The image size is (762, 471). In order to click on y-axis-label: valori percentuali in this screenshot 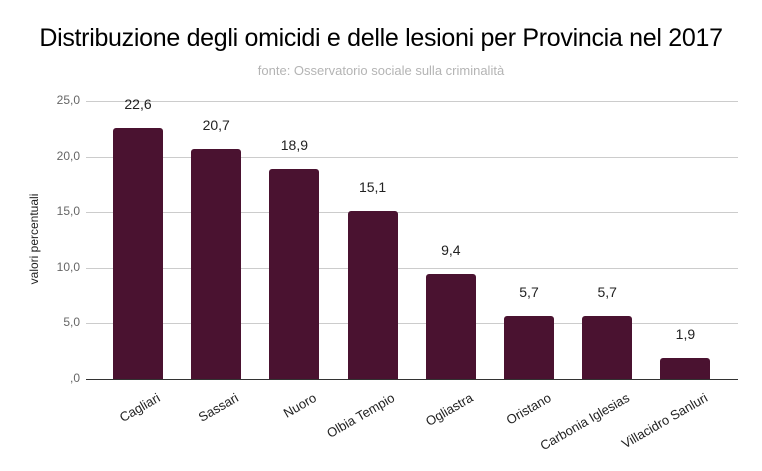, I will do `click(34, 239)`.